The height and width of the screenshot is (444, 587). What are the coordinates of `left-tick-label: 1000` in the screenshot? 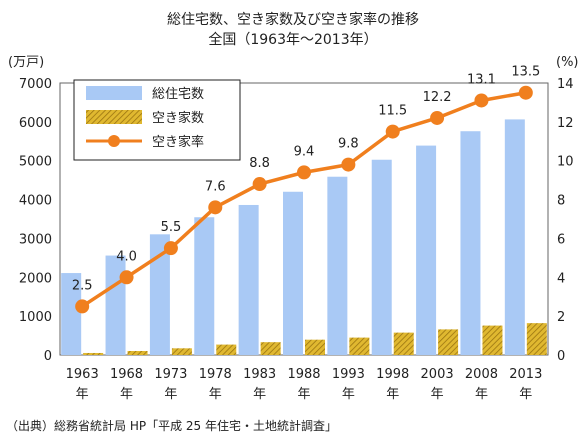 It's located at (35, 317).